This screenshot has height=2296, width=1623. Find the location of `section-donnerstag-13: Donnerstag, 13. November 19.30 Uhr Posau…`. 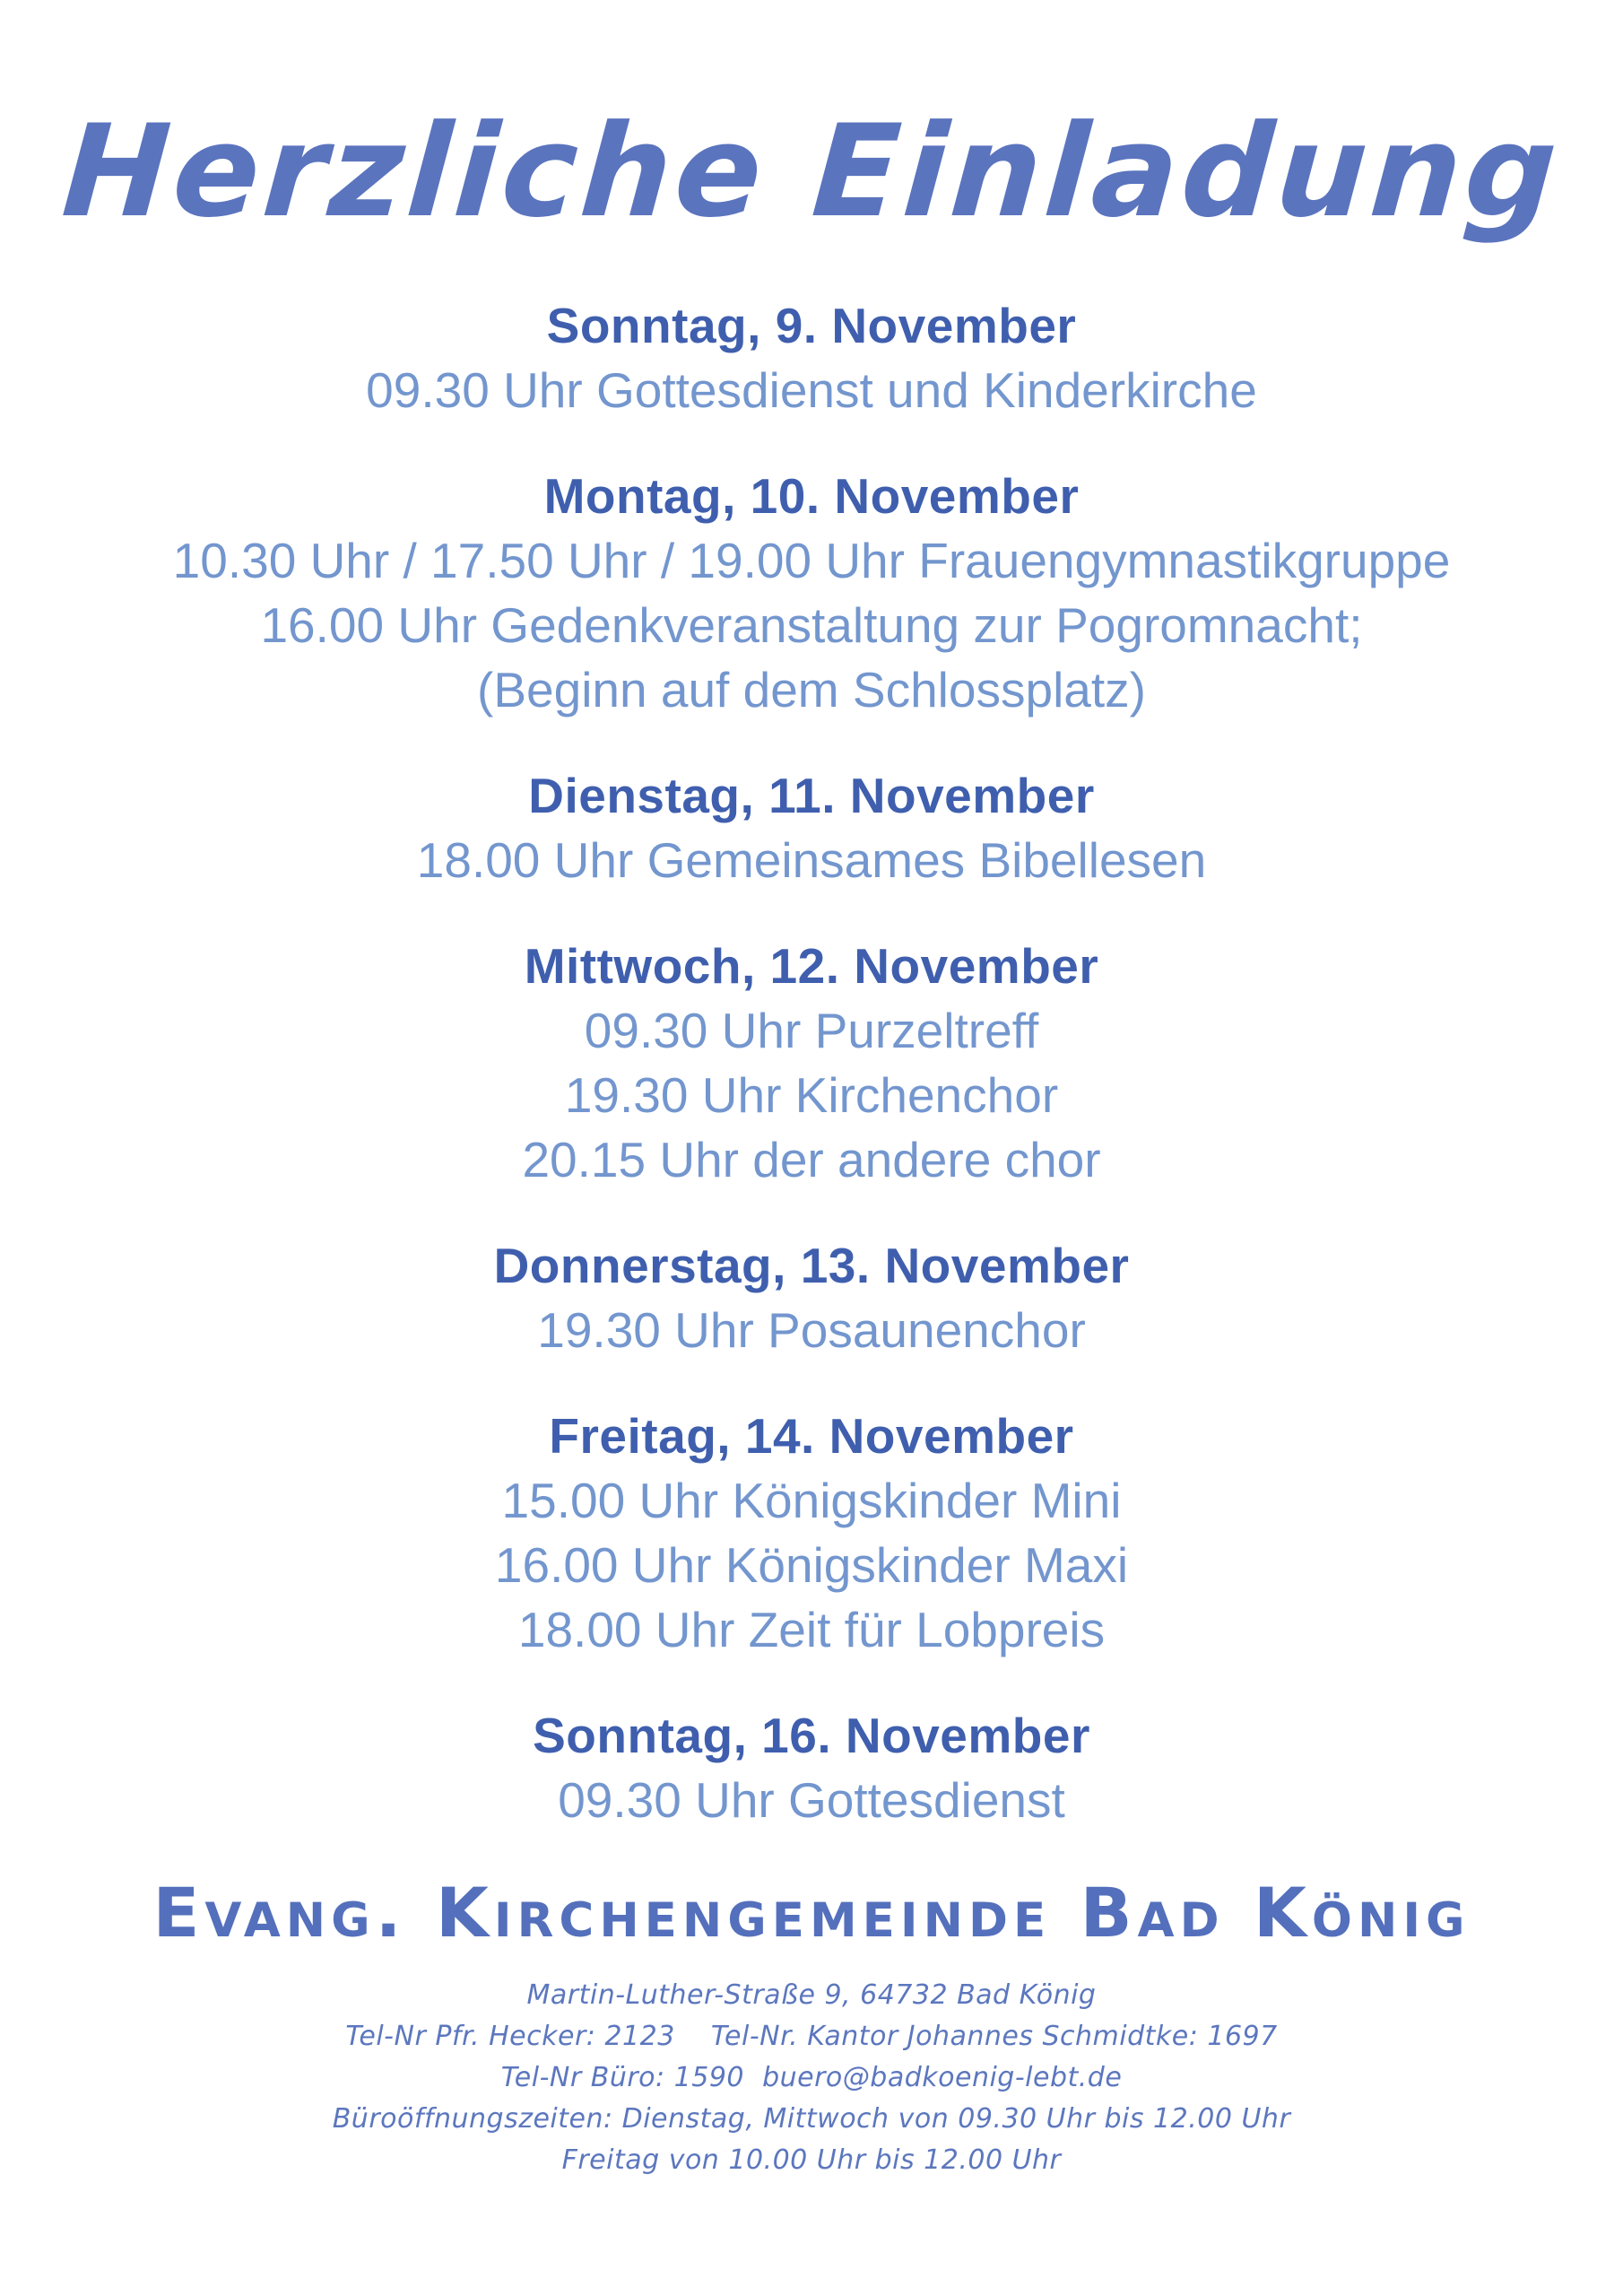

section-donnerstag-13: Donnerstag, 13. November 19.30 Uhr Posau… is located at coordinates (811, 1297).